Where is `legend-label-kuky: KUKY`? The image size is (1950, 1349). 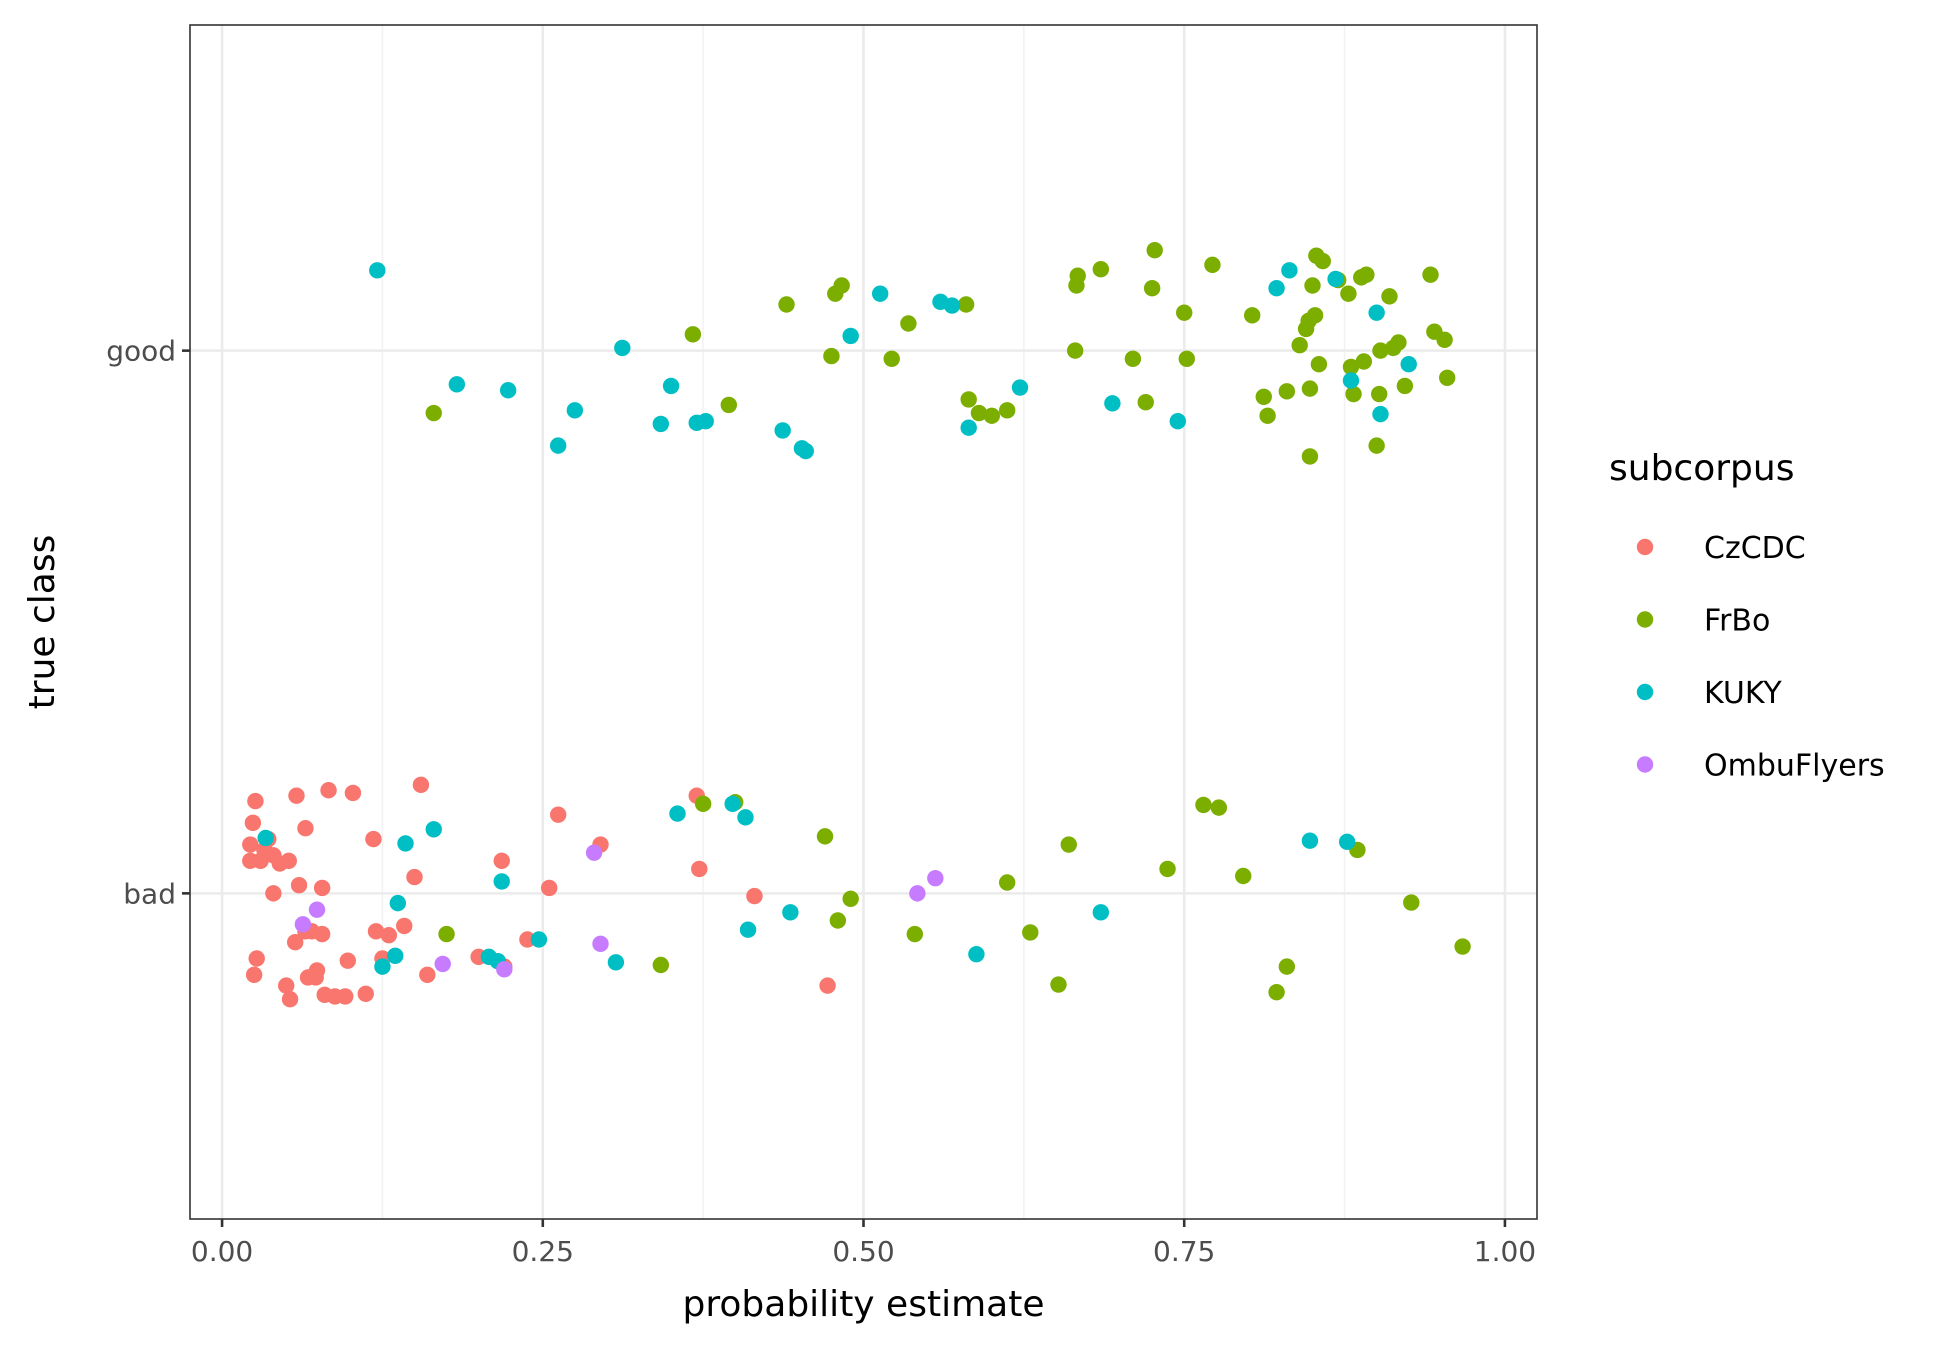 legend-label-kuky: KUKY is located at coordinates (1743, 693).